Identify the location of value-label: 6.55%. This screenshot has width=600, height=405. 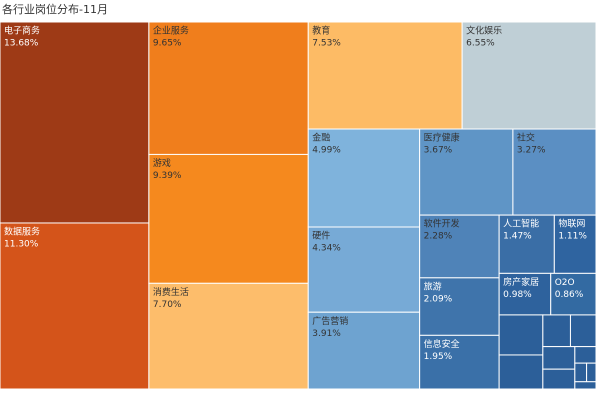
(480, 44).